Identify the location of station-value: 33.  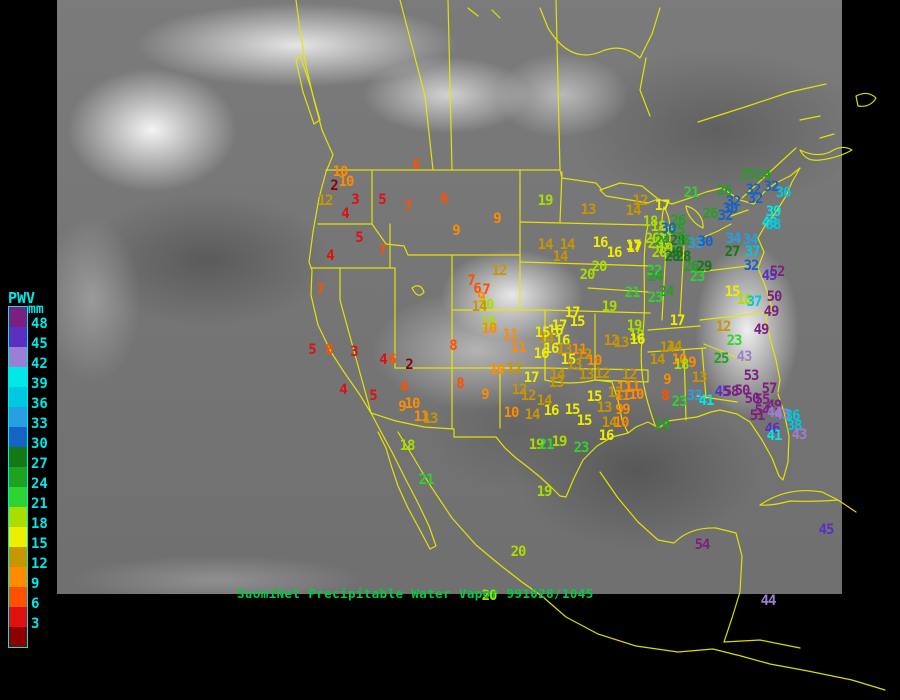
(695, 244).